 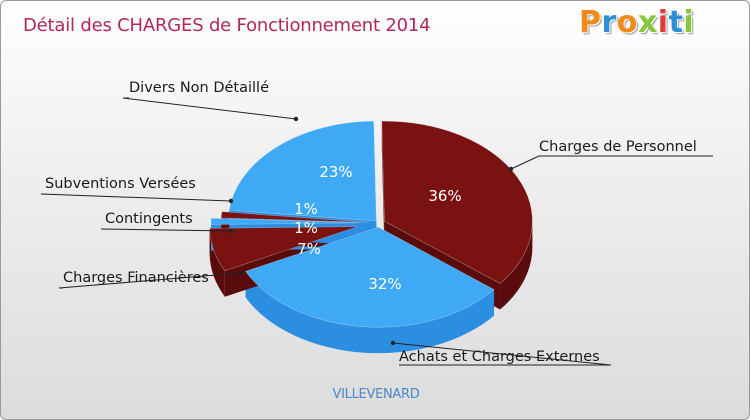 What do you see at coordinates (136, 278) in the screenshot?
I see `slice-category-label: Charges Financières` at bounding box center [136, 278].